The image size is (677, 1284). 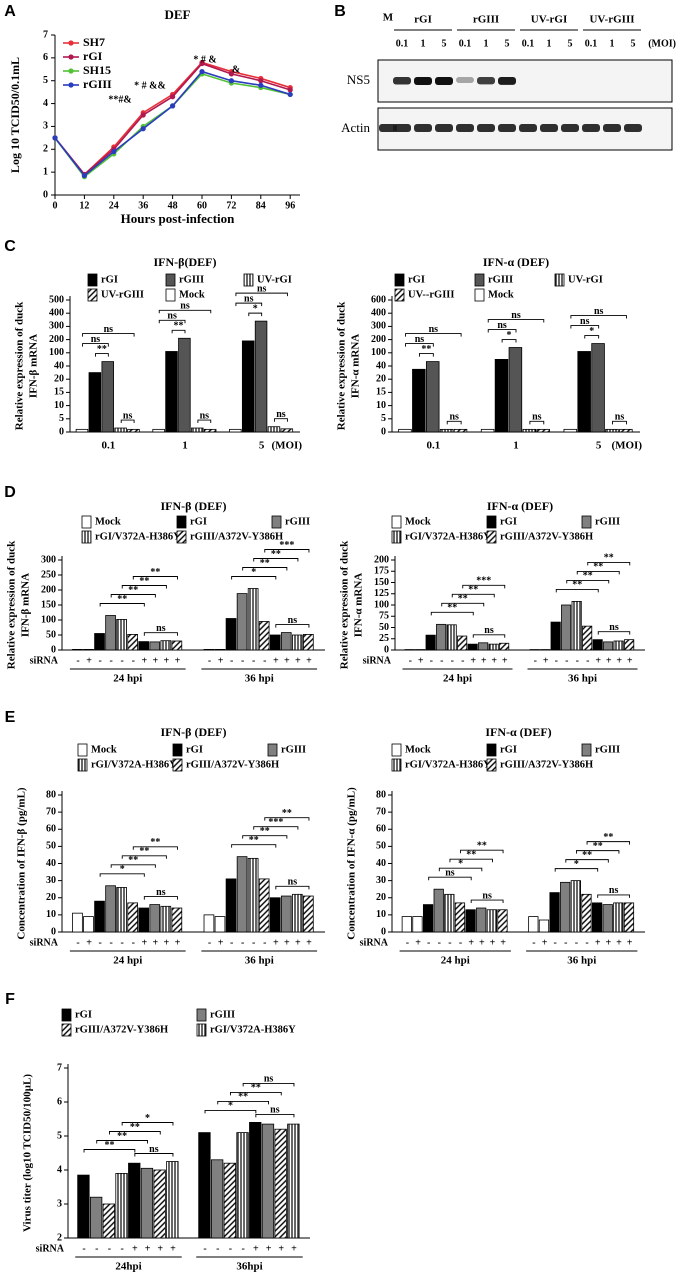 What do you see at coordinates (194, 506) in the screenshot?
I see `chart-title: IFN-β (DEF)` at bounding box center [194, 506].